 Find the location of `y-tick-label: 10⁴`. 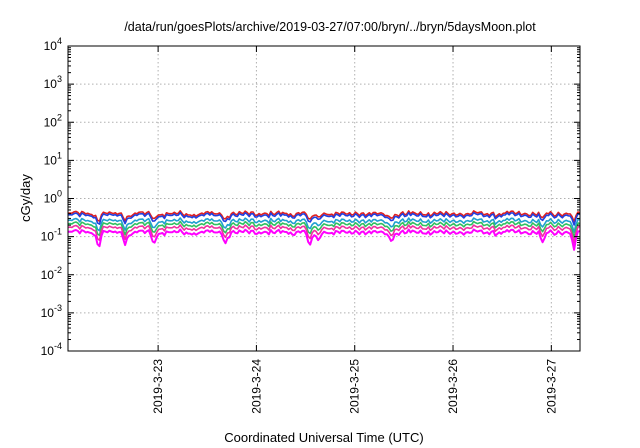

y-tick-label: 10⁴ is located at coordinates (53, 44).